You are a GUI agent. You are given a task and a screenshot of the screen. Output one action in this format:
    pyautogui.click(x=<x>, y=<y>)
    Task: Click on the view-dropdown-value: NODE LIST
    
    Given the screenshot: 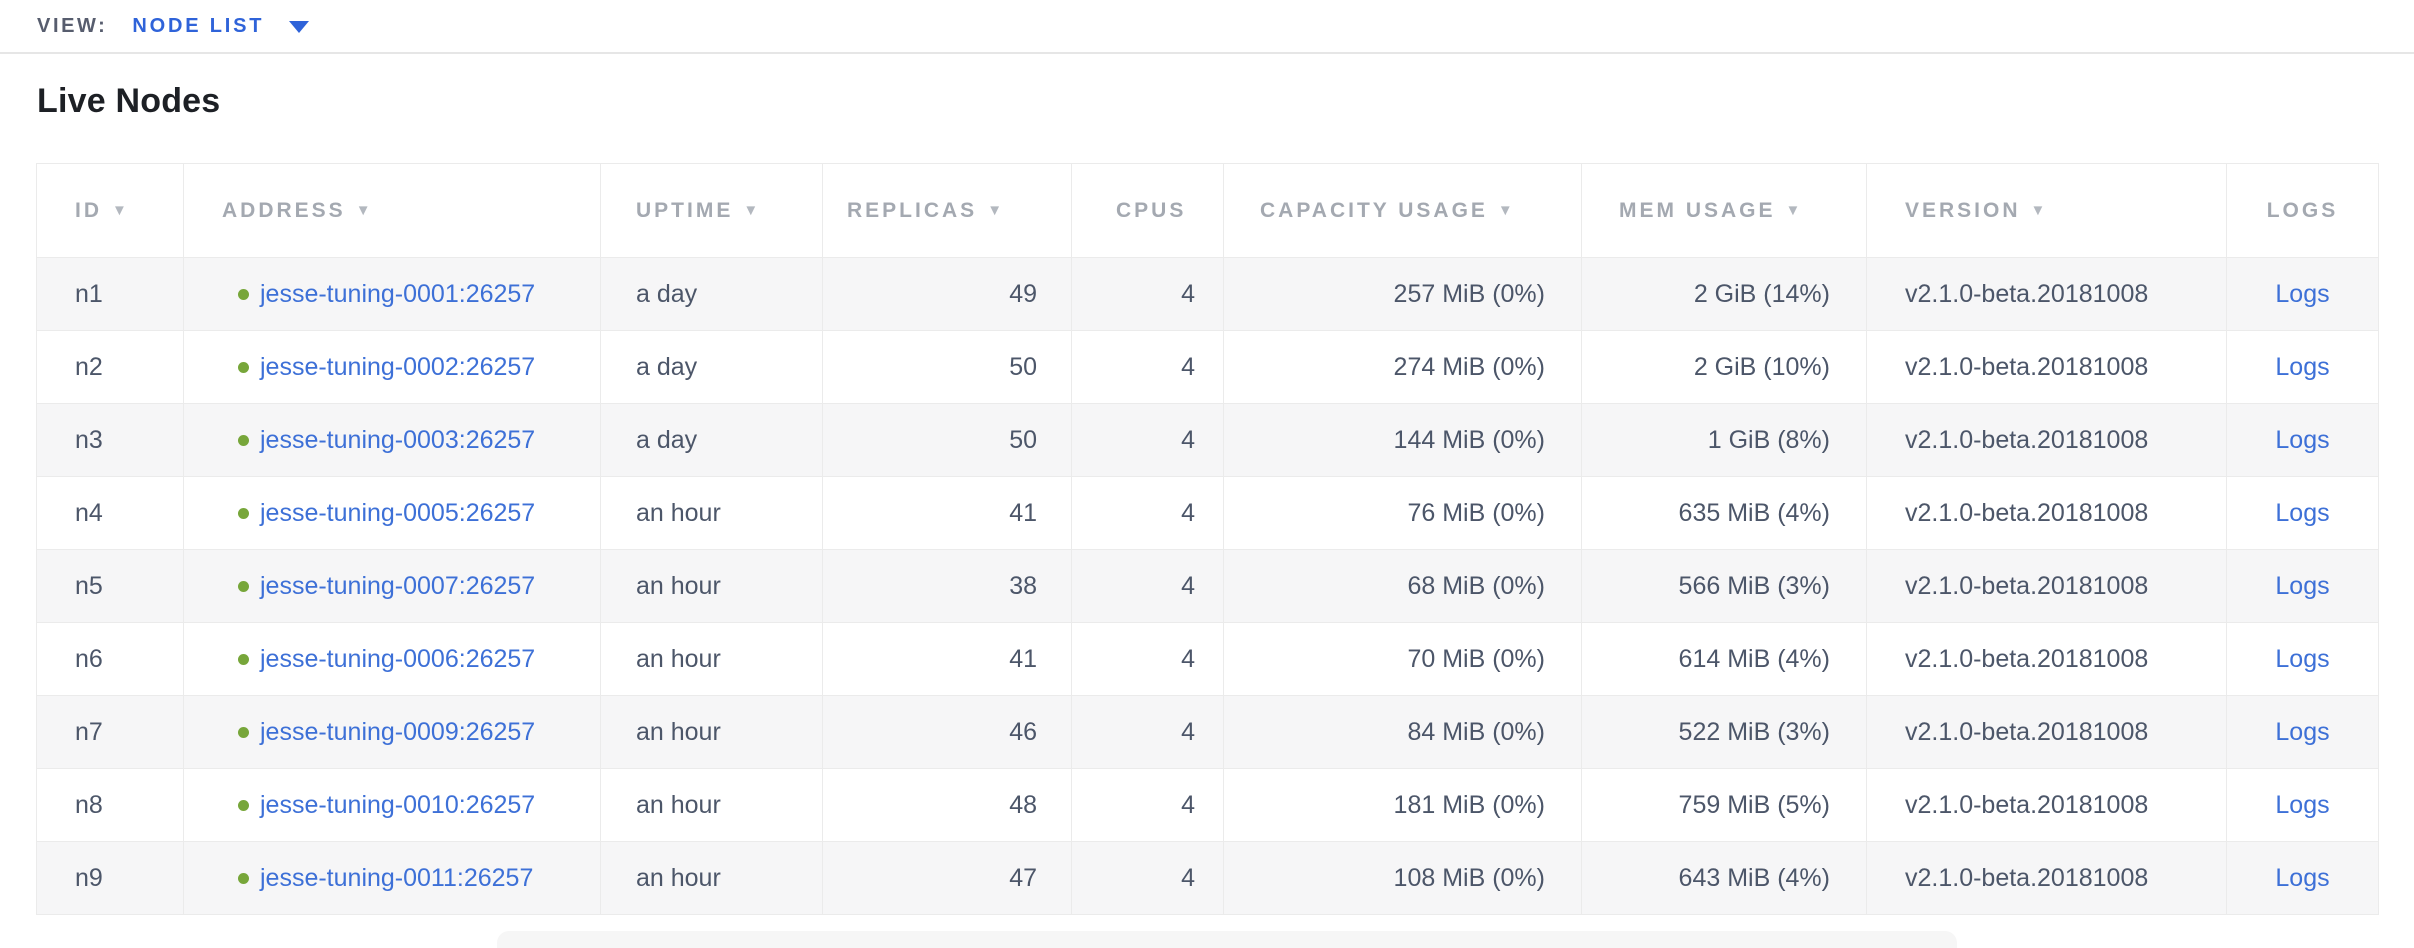 What is the action you would take?
    pyautogui.click(x=198, y=25)
    